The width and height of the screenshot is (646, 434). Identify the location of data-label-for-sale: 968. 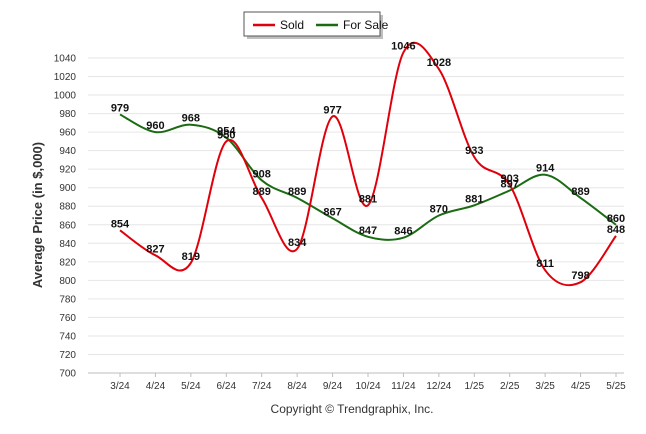
(191, 119).